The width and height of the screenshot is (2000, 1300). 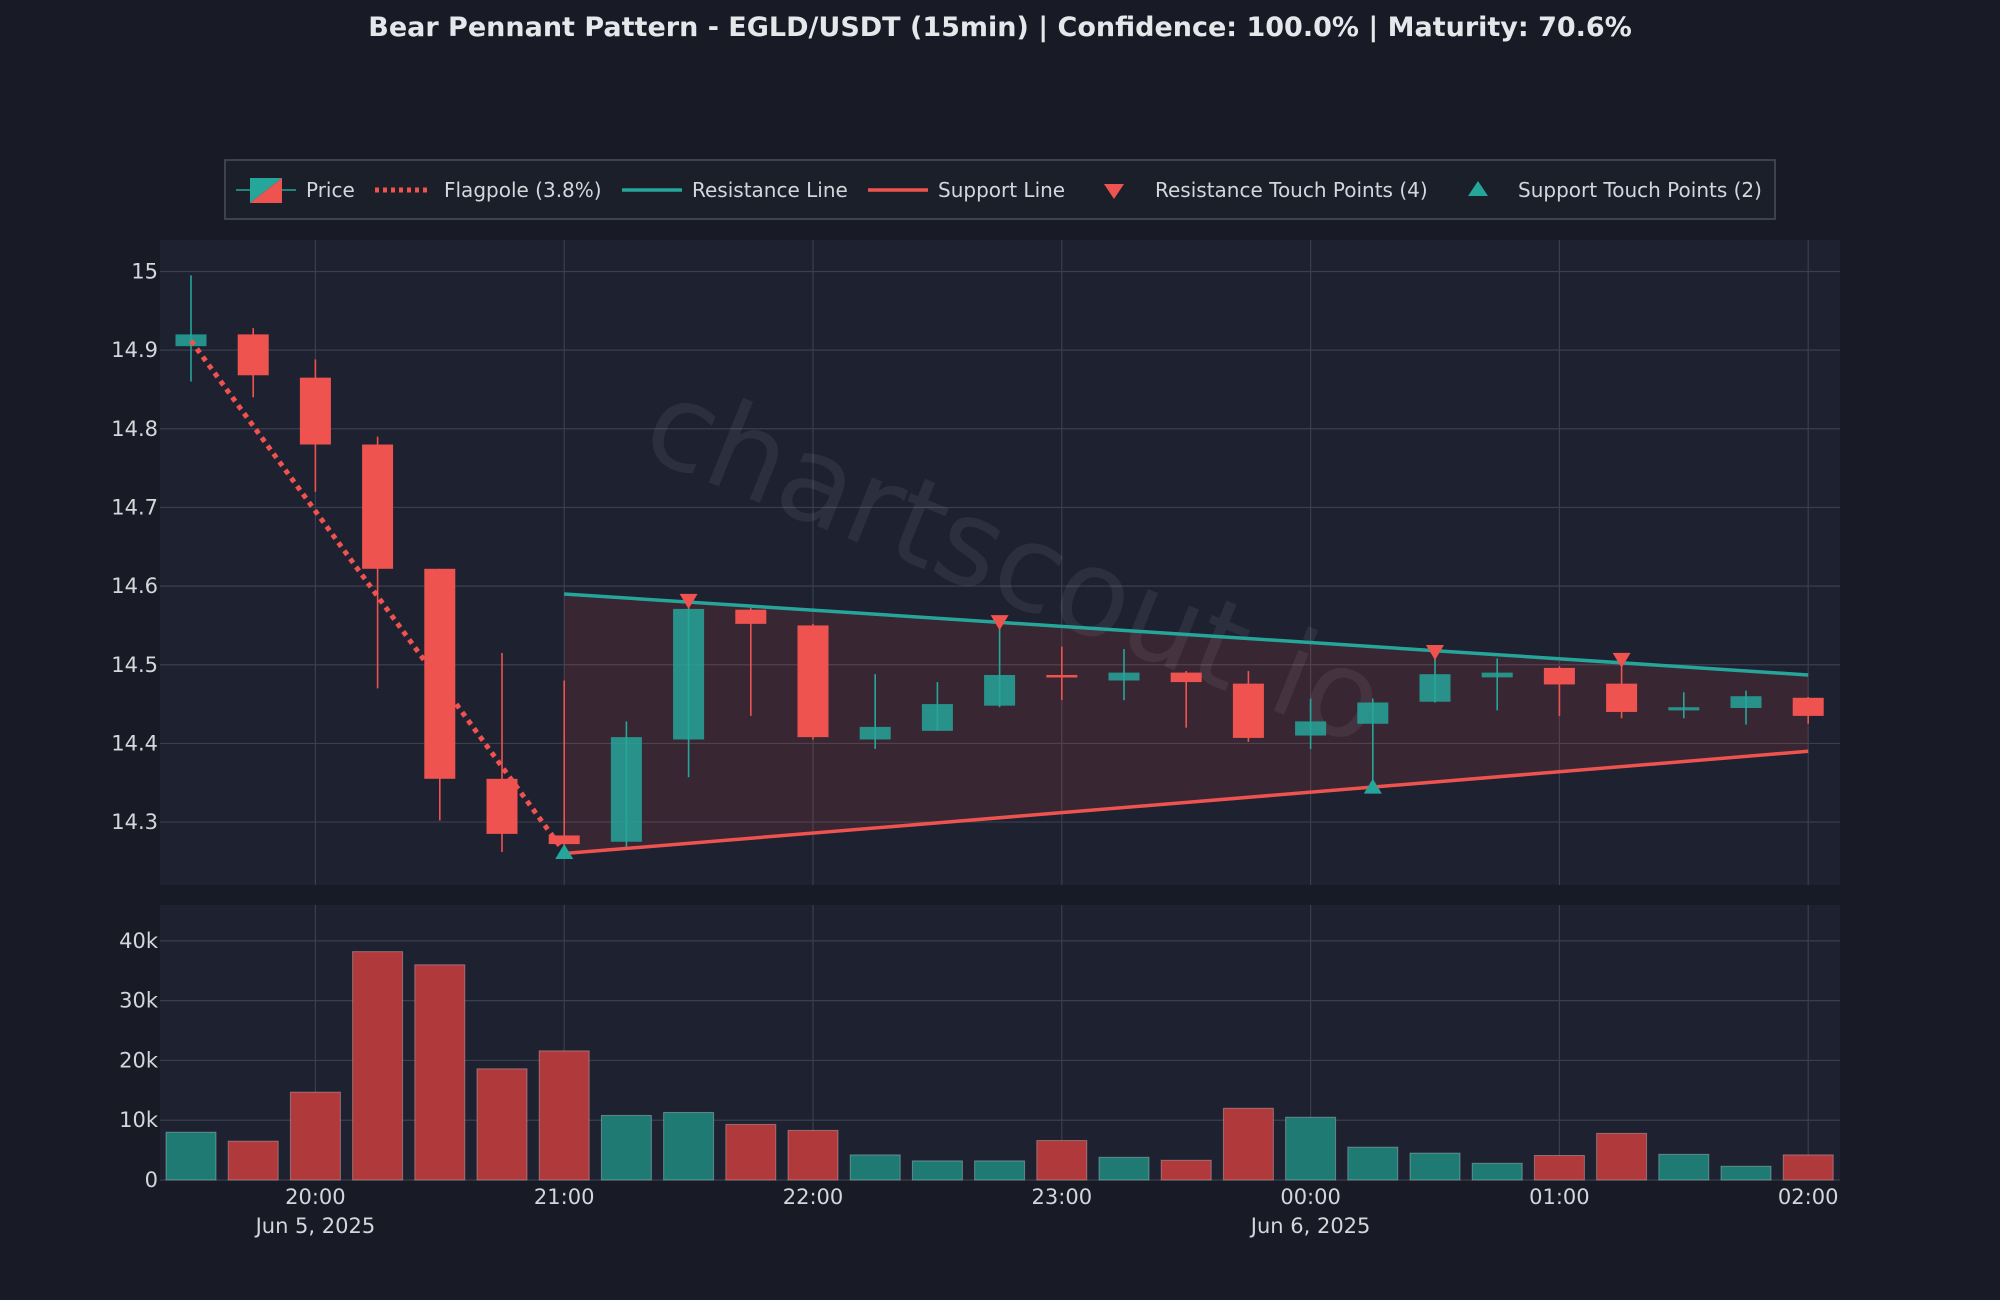 What do you see at coordinates (813, 1197) in the screenshot?
I see `x-tick-time-label: 22:00` at bounding box center [813, 1197].